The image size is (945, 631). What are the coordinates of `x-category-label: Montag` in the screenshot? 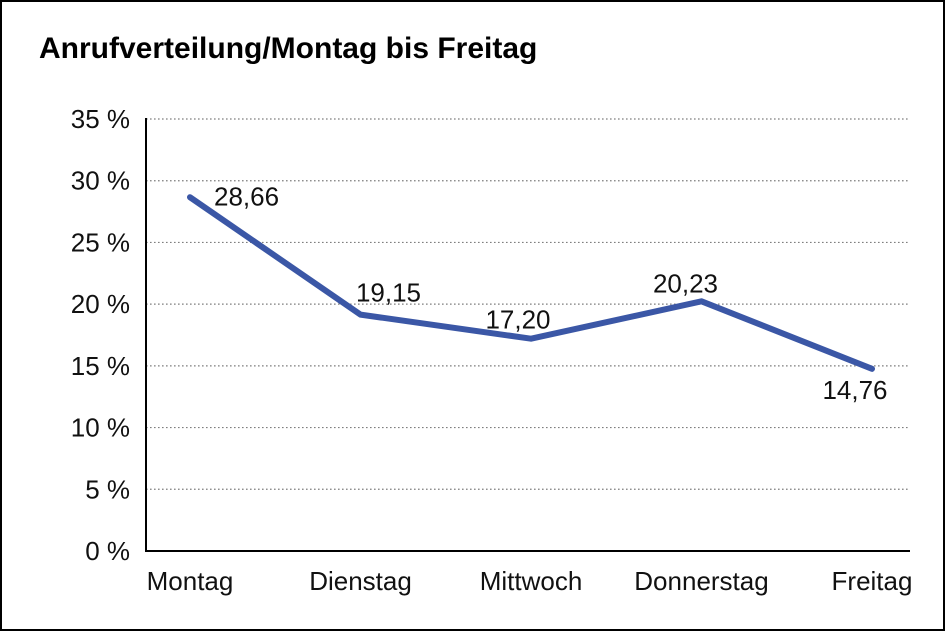 It's located at (190, 581).